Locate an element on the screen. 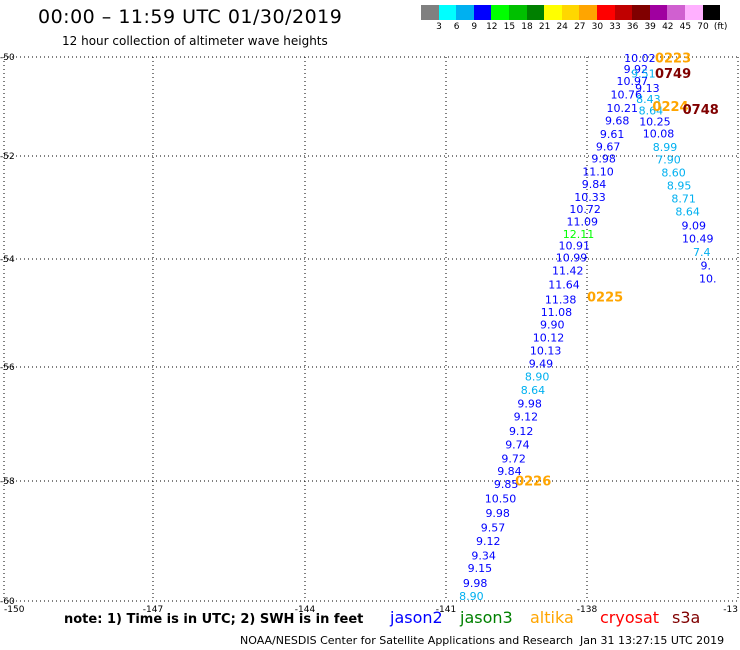  pass-time-label: 0748 is located at coordinates (701, 110).